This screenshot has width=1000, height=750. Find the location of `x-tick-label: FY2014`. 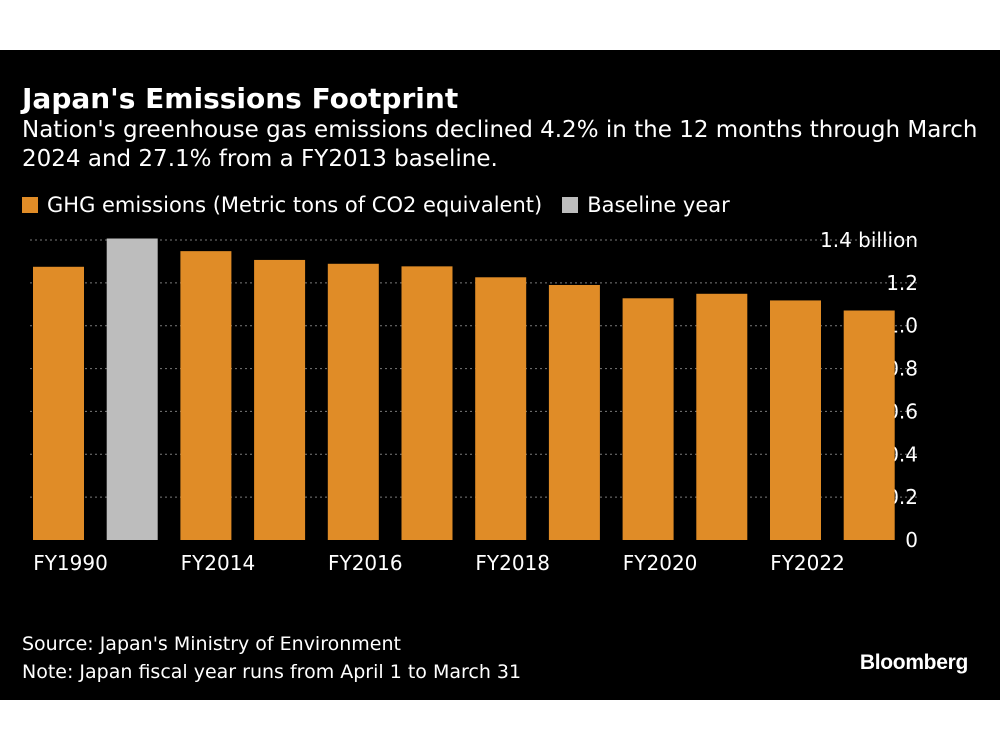

x-tick-label: FY2014 is located at coordinates (218, 563).